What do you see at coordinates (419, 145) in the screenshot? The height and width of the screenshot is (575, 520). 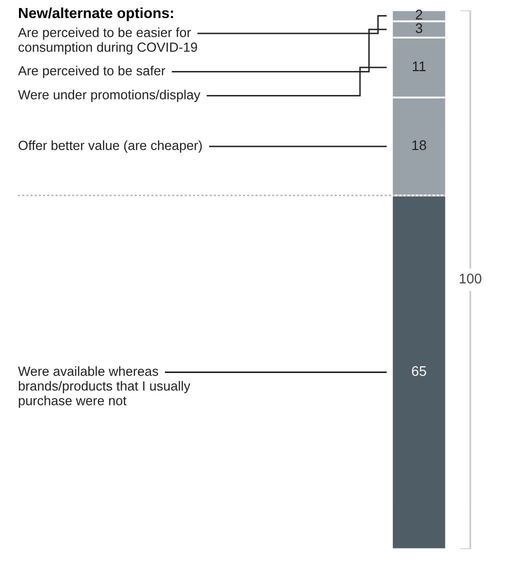 I see `data-label: 18` at bounding box center [419, 145].